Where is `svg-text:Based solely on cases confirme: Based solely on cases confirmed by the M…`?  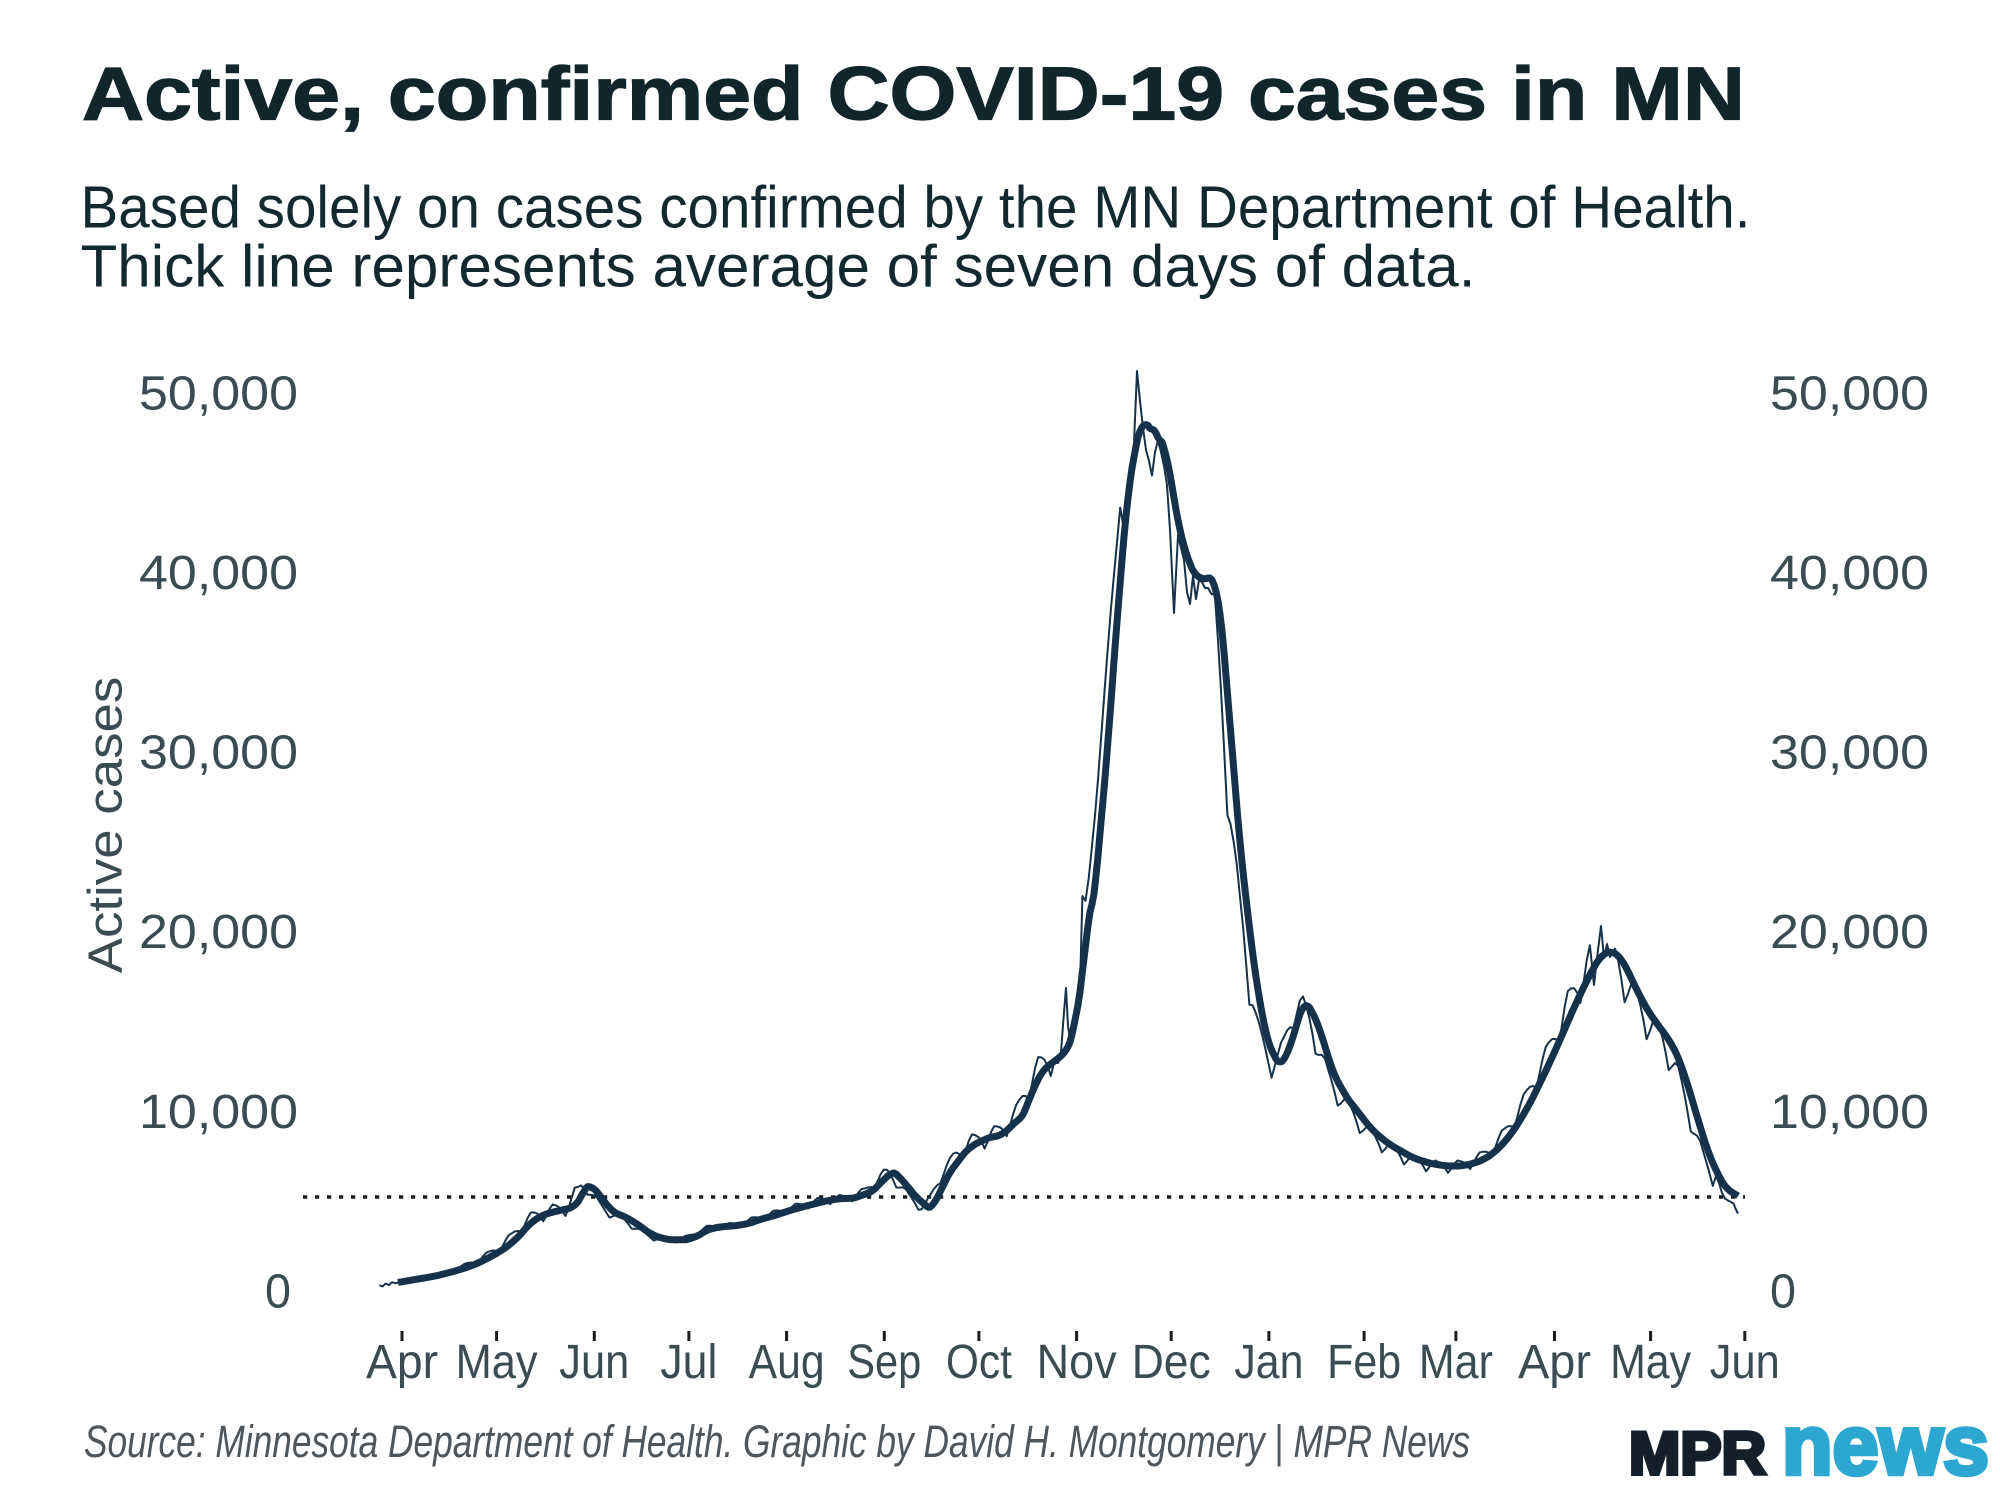
svg-text:Based solely on cases confirme: Based solely on cases confirmed by the M… is located at coordinates (916, 208).